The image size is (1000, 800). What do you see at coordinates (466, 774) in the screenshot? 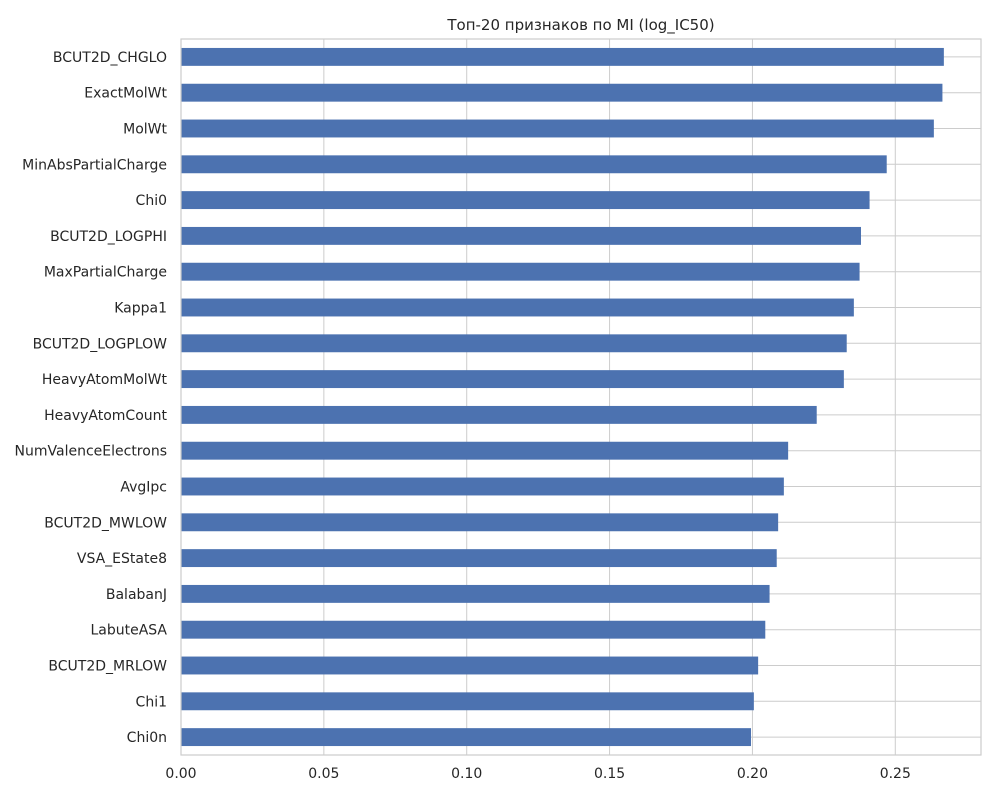
I see `x-tick-label: 0.10` at bounding box center [466, 774].